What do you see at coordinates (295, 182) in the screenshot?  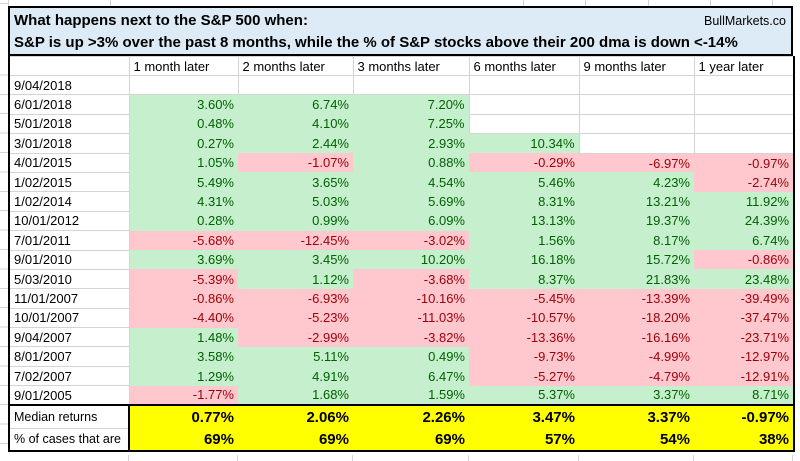 I see `return-cell: 3.65%` at bounding box center [295, 182].